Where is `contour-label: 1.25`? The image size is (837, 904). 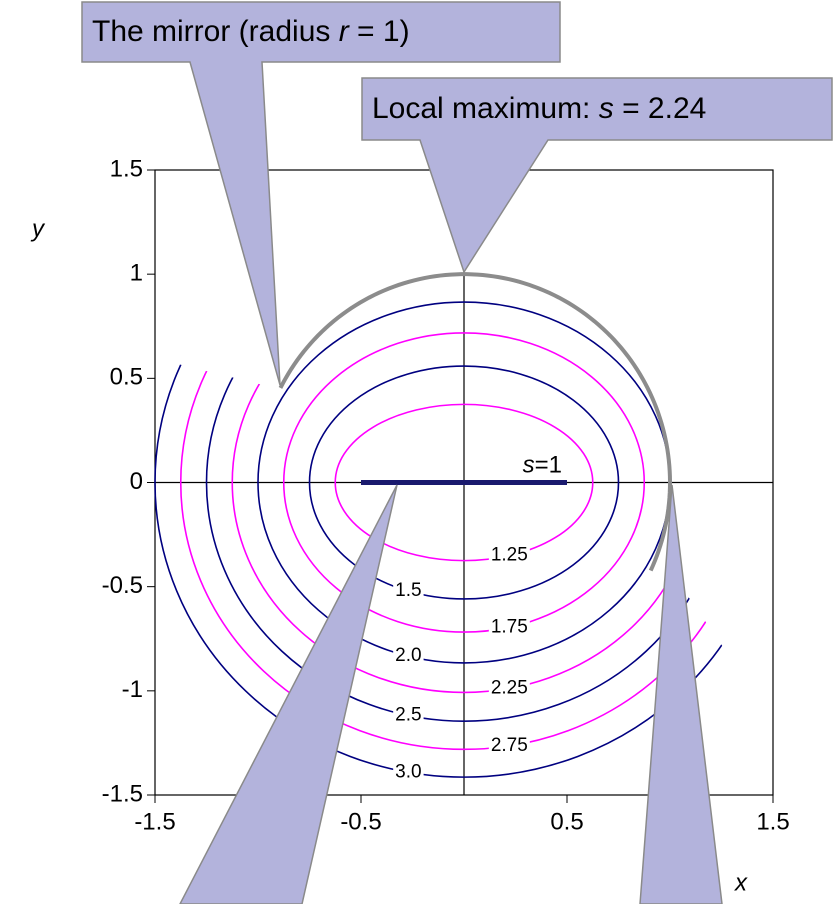
contour-label: 1.25 is located at coordinates (509, 555).